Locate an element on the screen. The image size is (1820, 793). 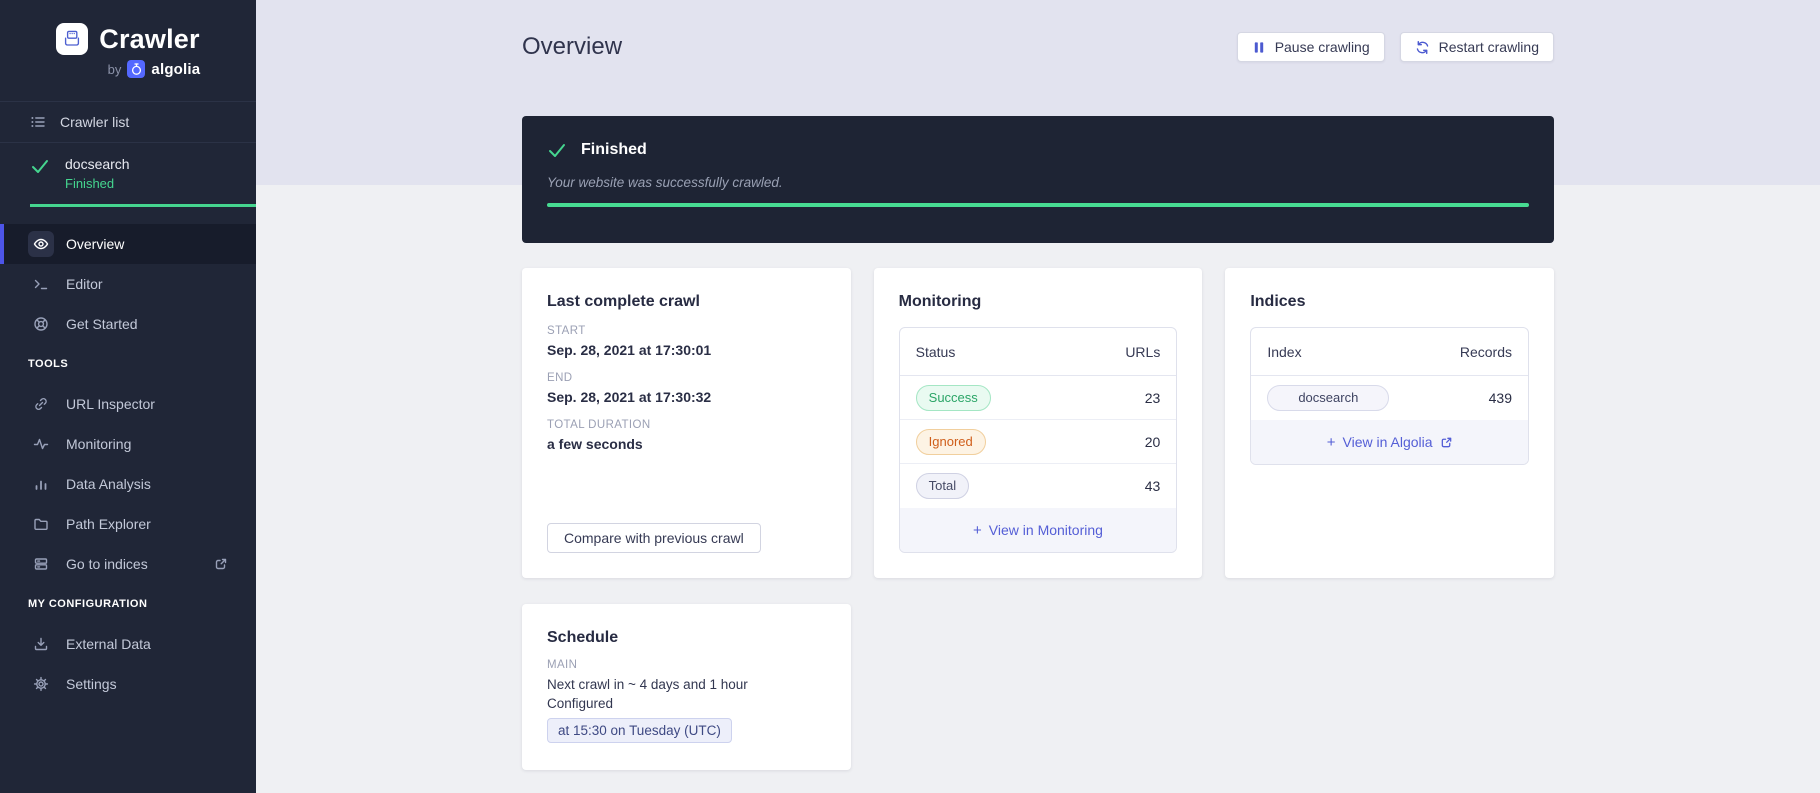
banner-status: Finished is located at coordinates (614, 149).